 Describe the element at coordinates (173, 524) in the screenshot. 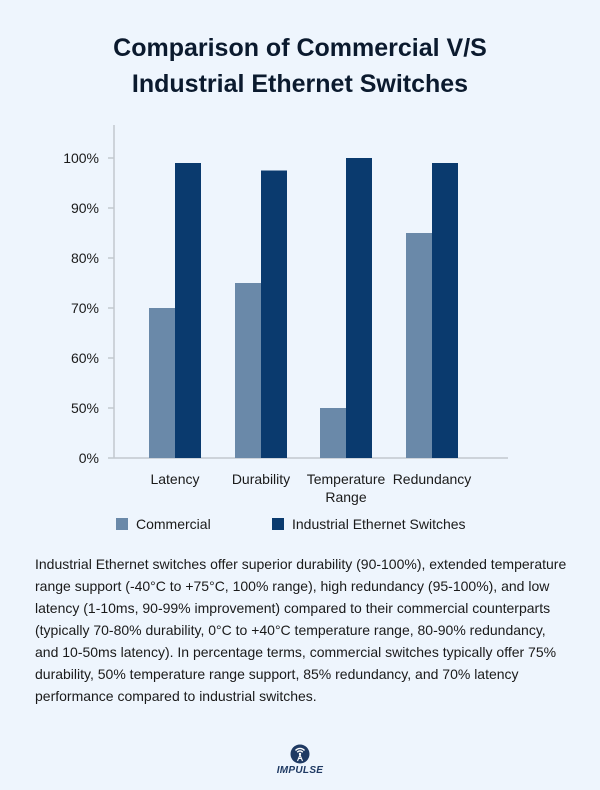

I see `legend-label-commercial: Commercial` at that location.